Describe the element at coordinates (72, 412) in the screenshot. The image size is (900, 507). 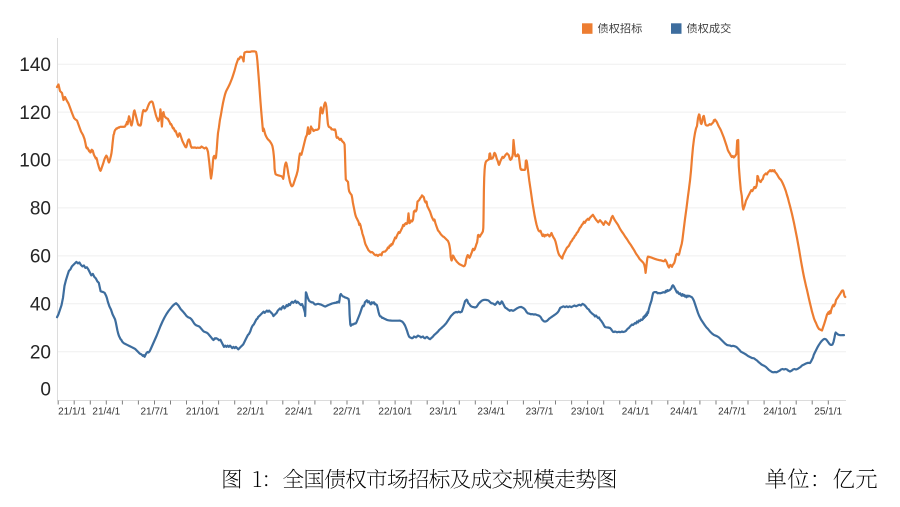
I see `svg-text: 21/1/1` at that location.